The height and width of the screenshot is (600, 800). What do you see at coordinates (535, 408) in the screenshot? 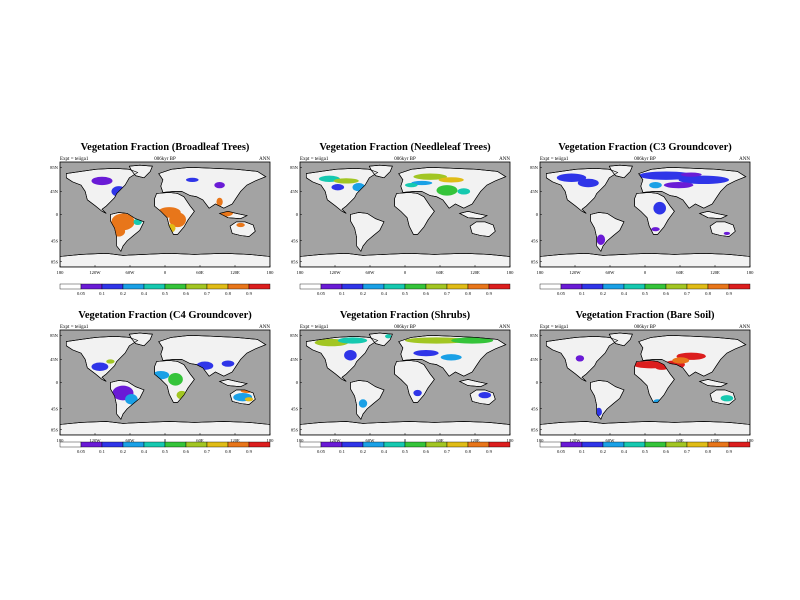
I see `lat-tick-label: 45S` at bounding box center [535, 408].